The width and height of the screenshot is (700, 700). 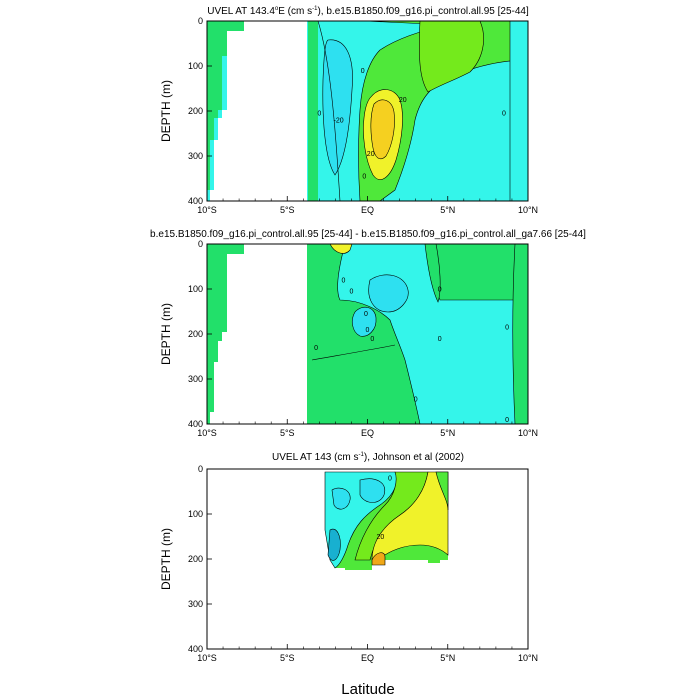 What do you see at coordinates (166, 559) in the screenshot?
I see `panel-3-ylabel: DEPTH (m)` at bounding box center [166, 559].